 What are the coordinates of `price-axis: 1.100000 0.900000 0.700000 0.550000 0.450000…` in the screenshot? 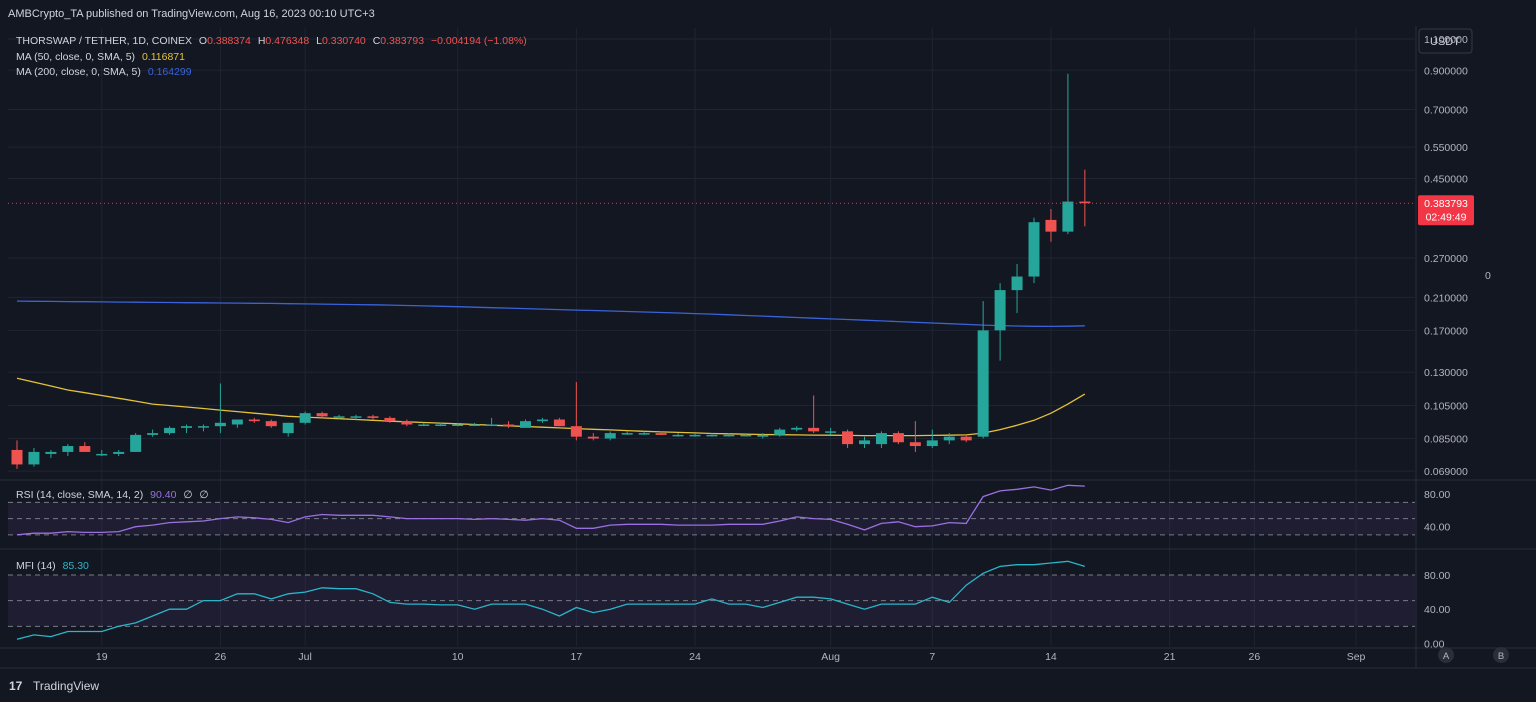 It's located at (1446, 342).